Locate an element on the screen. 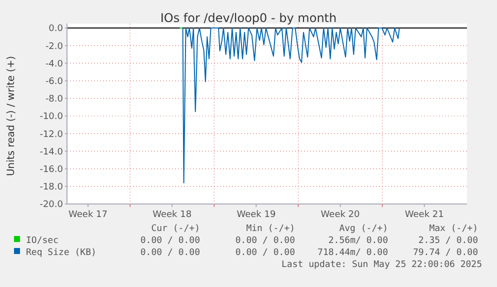  x-tick-label: Week 18 is located at coordinates (172, 215).